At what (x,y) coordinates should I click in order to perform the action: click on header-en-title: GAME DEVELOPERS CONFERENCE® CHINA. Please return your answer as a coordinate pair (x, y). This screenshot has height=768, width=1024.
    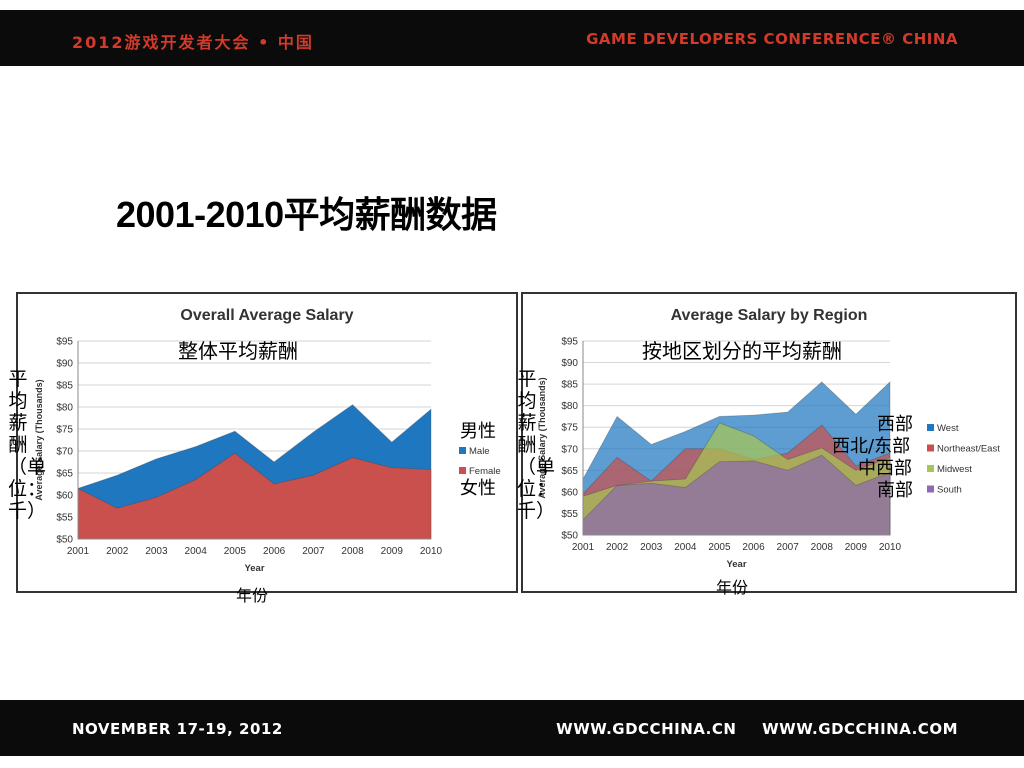
    Looking at the image, I should click on (772, 39).